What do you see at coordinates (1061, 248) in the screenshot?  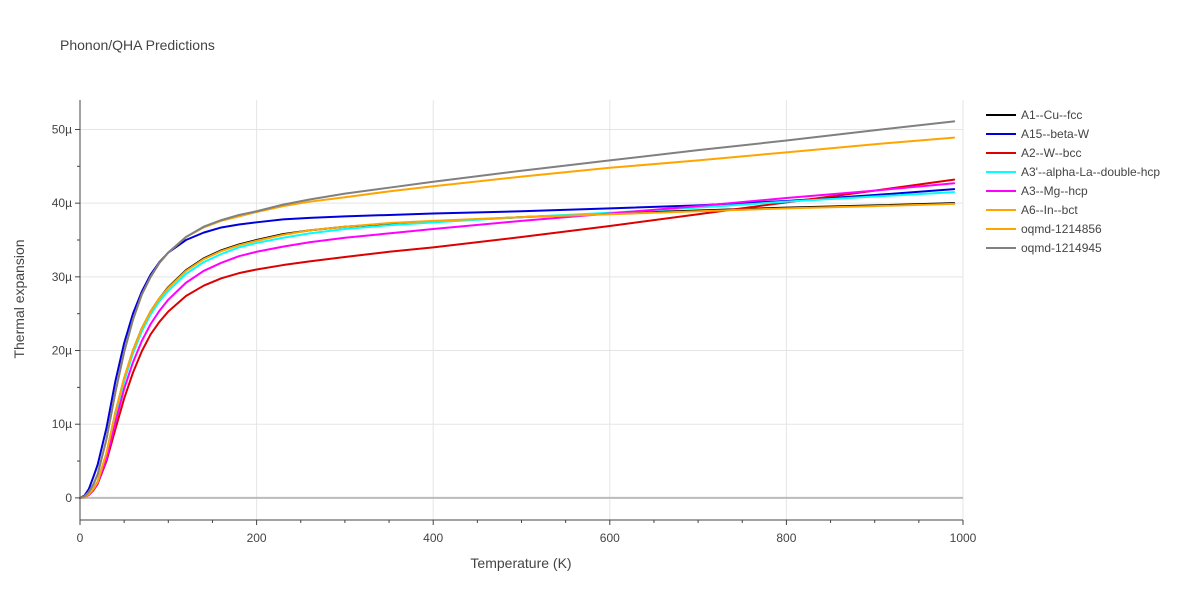 I see `legend-label: oqmd-1214945` at bounding box center [1061, 248].